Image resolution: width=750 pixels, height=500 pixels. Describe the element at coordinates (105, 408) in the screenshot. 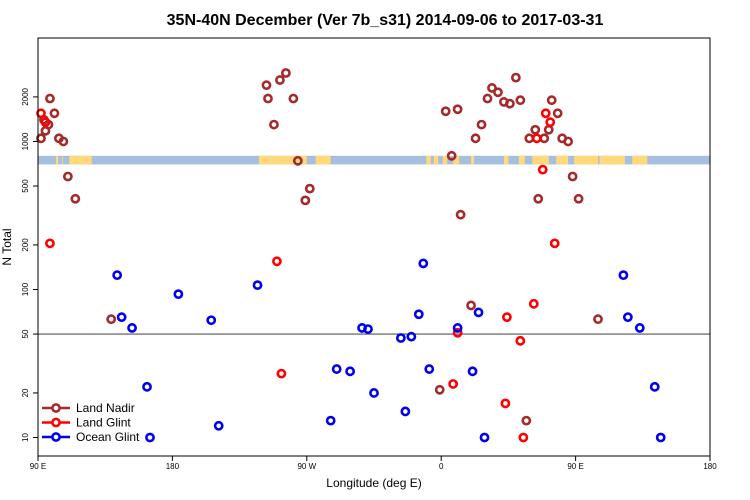

I see `legend-label: Land Nadir` at that location.